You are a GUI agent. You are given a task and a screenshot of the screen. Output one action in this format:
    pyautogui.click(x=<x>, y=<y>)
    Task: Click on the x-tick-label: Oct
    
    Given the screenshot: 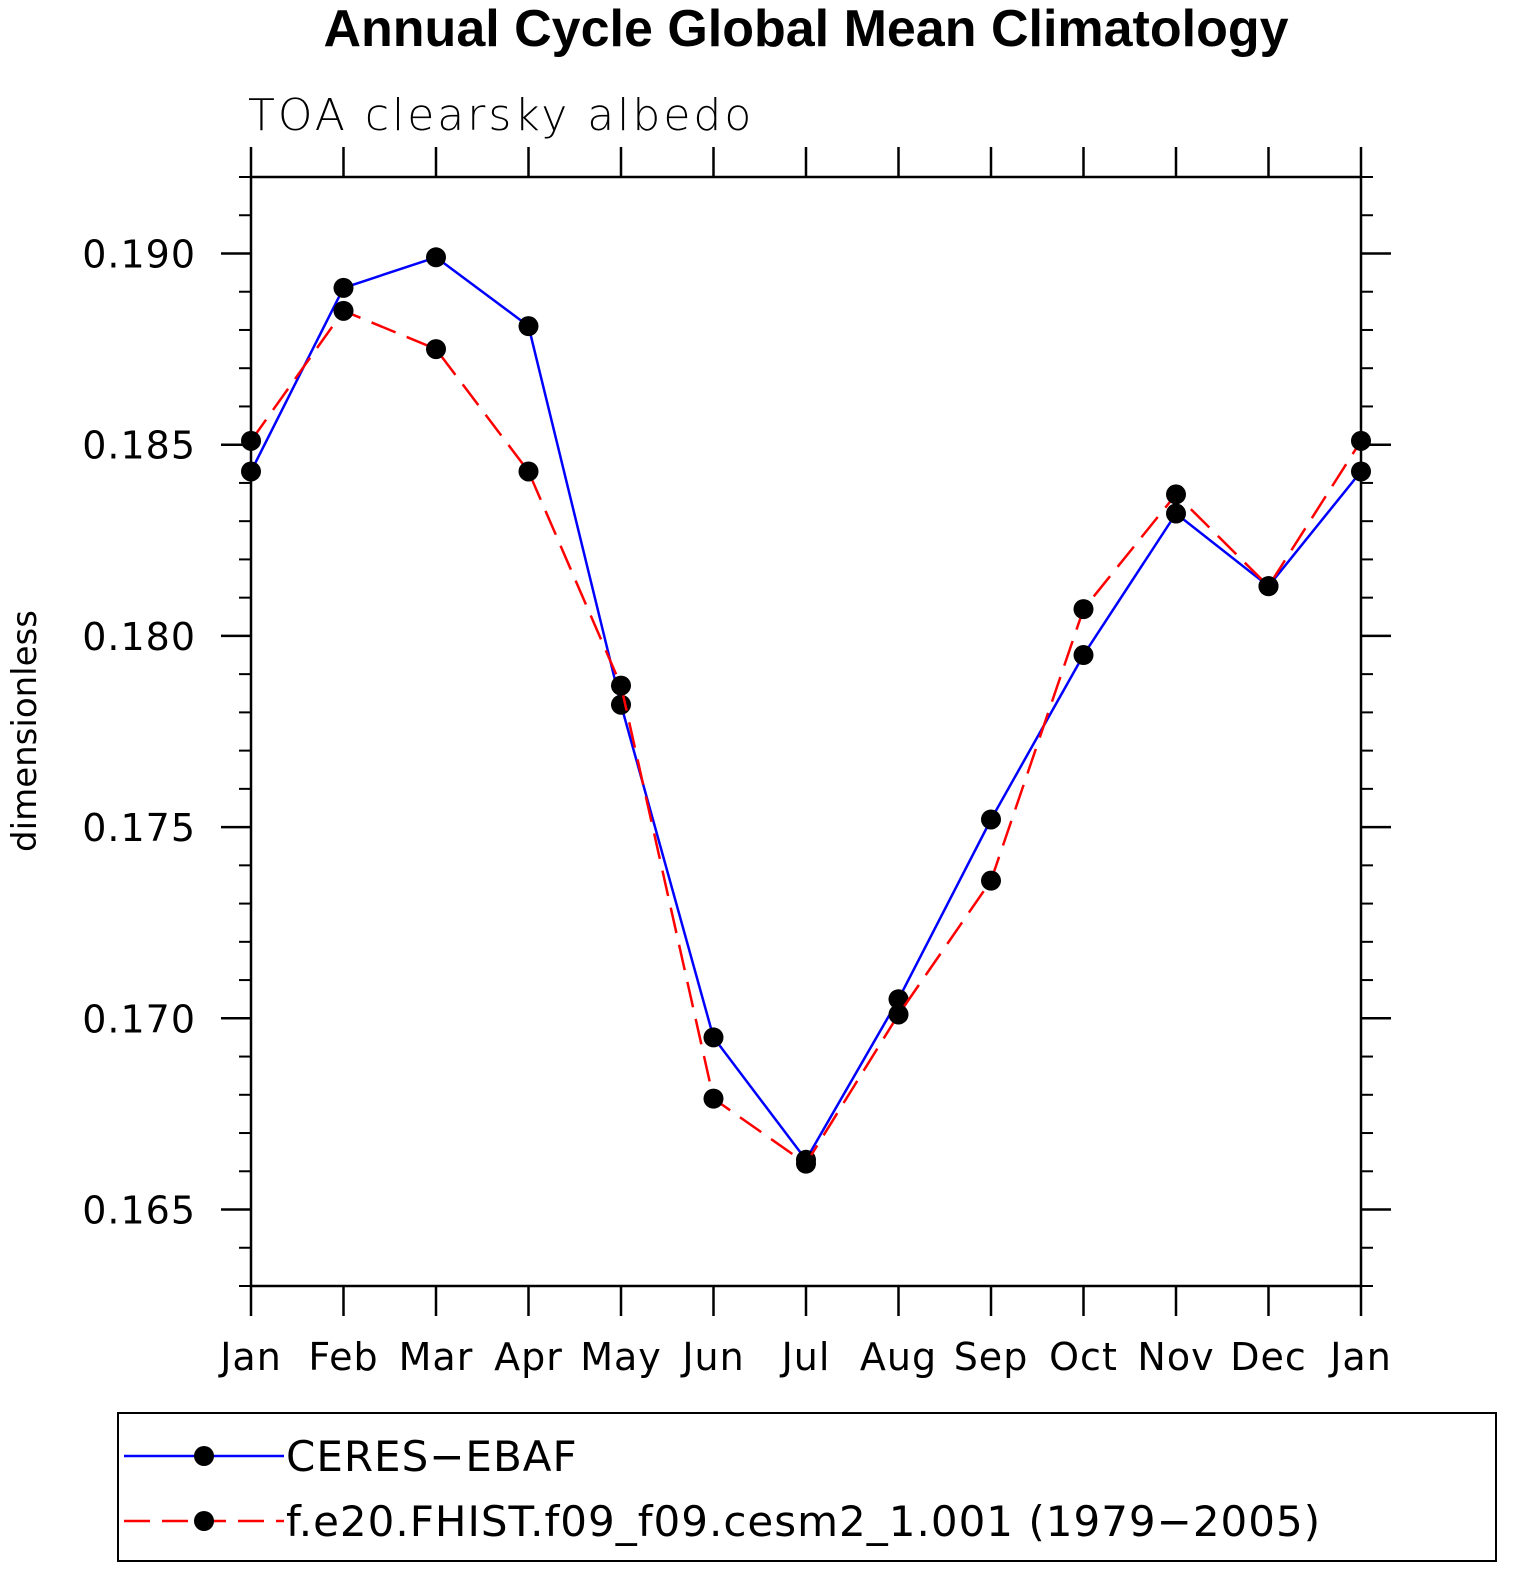 What is the action you would take?
    pyautogui.click(x=1083, y=1357)
    